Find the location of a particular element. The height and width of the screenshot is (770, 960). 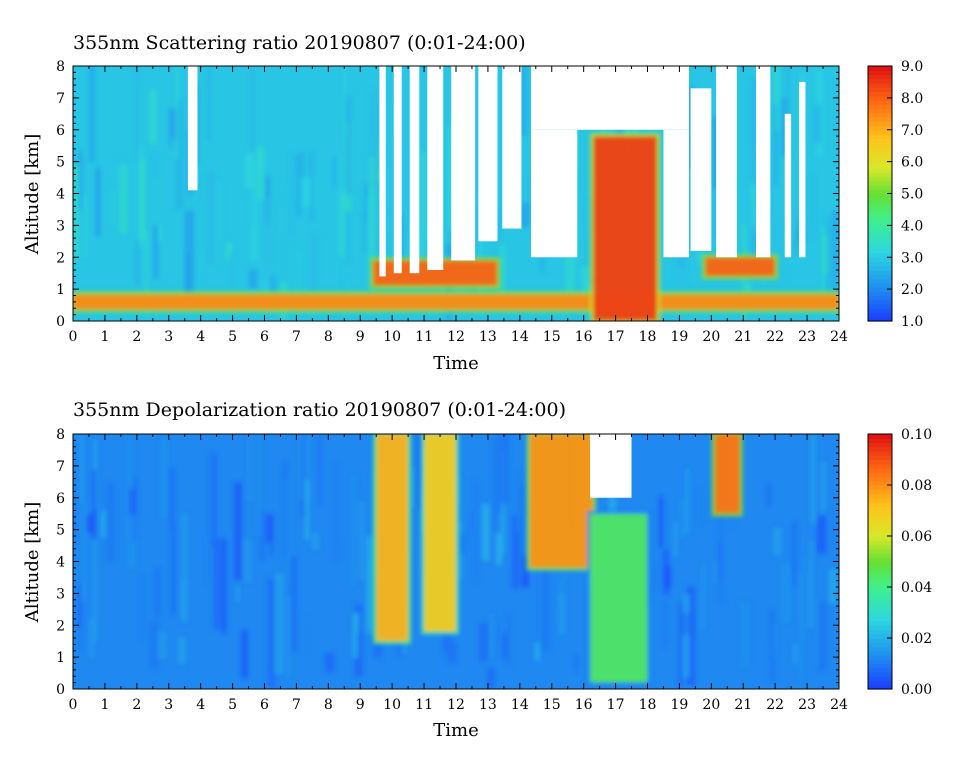

colorbar-tick-label: 0.04 is located at coordinates (916, 588).